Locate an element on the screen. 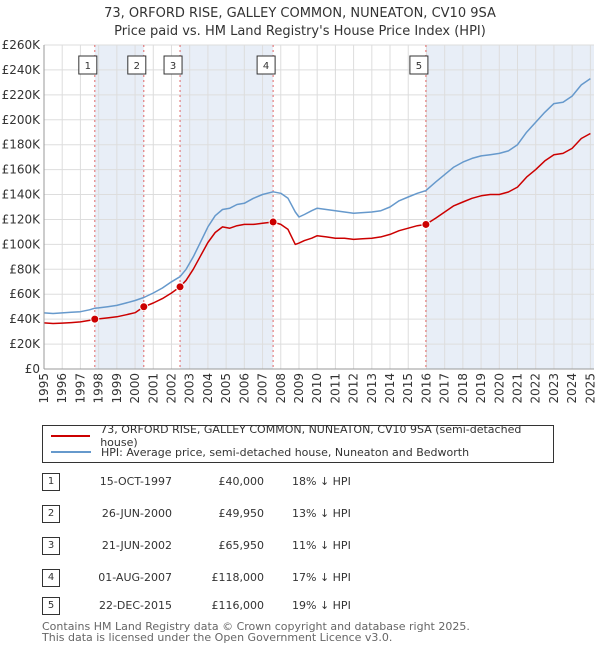 This screenshot has width=600, height=650. x-tick-label: 2004 is located at coordinates (208, 388).